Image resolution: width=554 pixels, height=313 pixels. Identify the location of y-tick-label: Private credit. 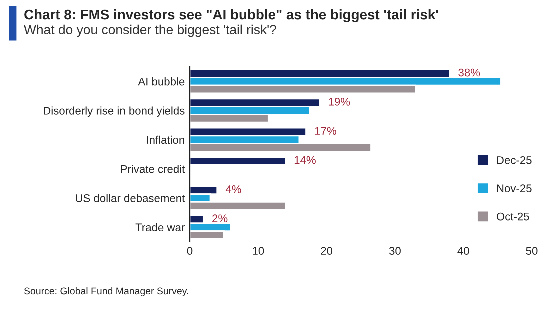
(153, 169).